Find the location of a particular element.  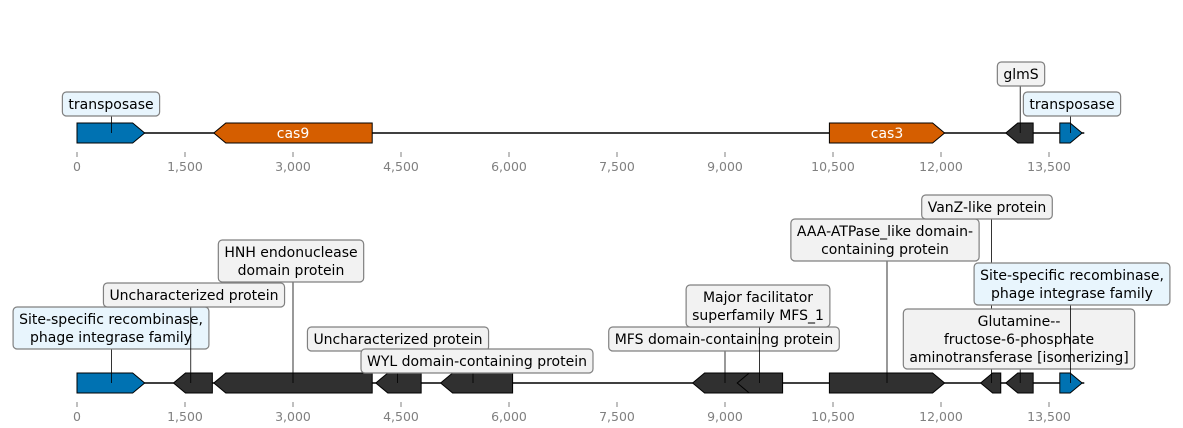

callout-label: aminotransferase [isomerizing] is located at coordinates (1018, 358).